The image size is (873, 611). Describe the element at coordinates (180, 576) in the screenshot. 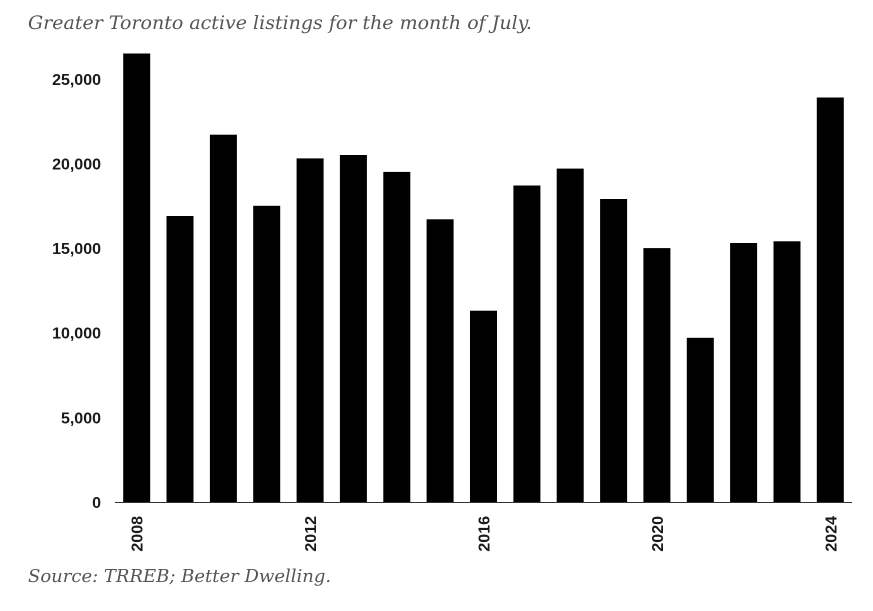

I see `source-note: Source: TRREB; Better Dwelling.` at that location.